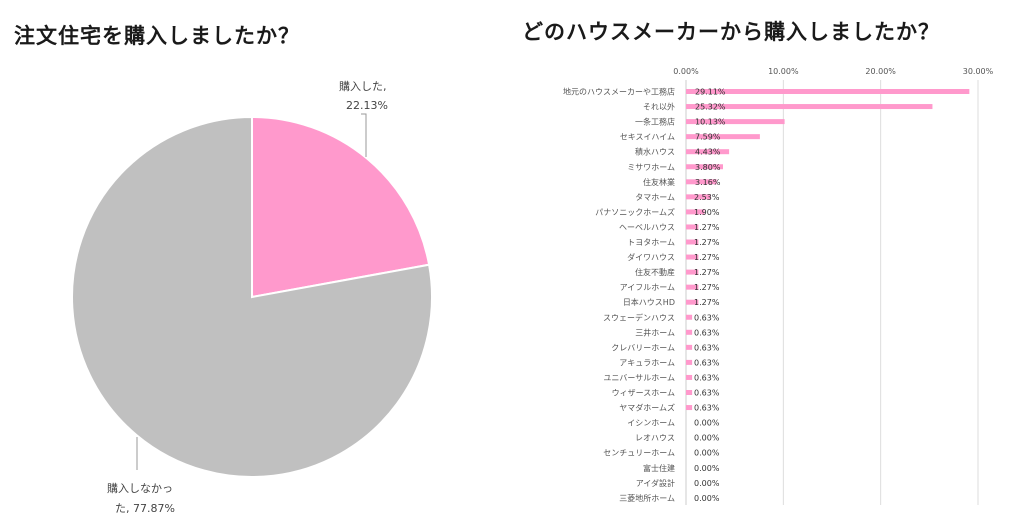 The height and width of the screenshot is (518, 1024). Describe the element at coordinates (363, 86) in the screenshot. I see `pie-label-0-line1: 購入した,` at that location.